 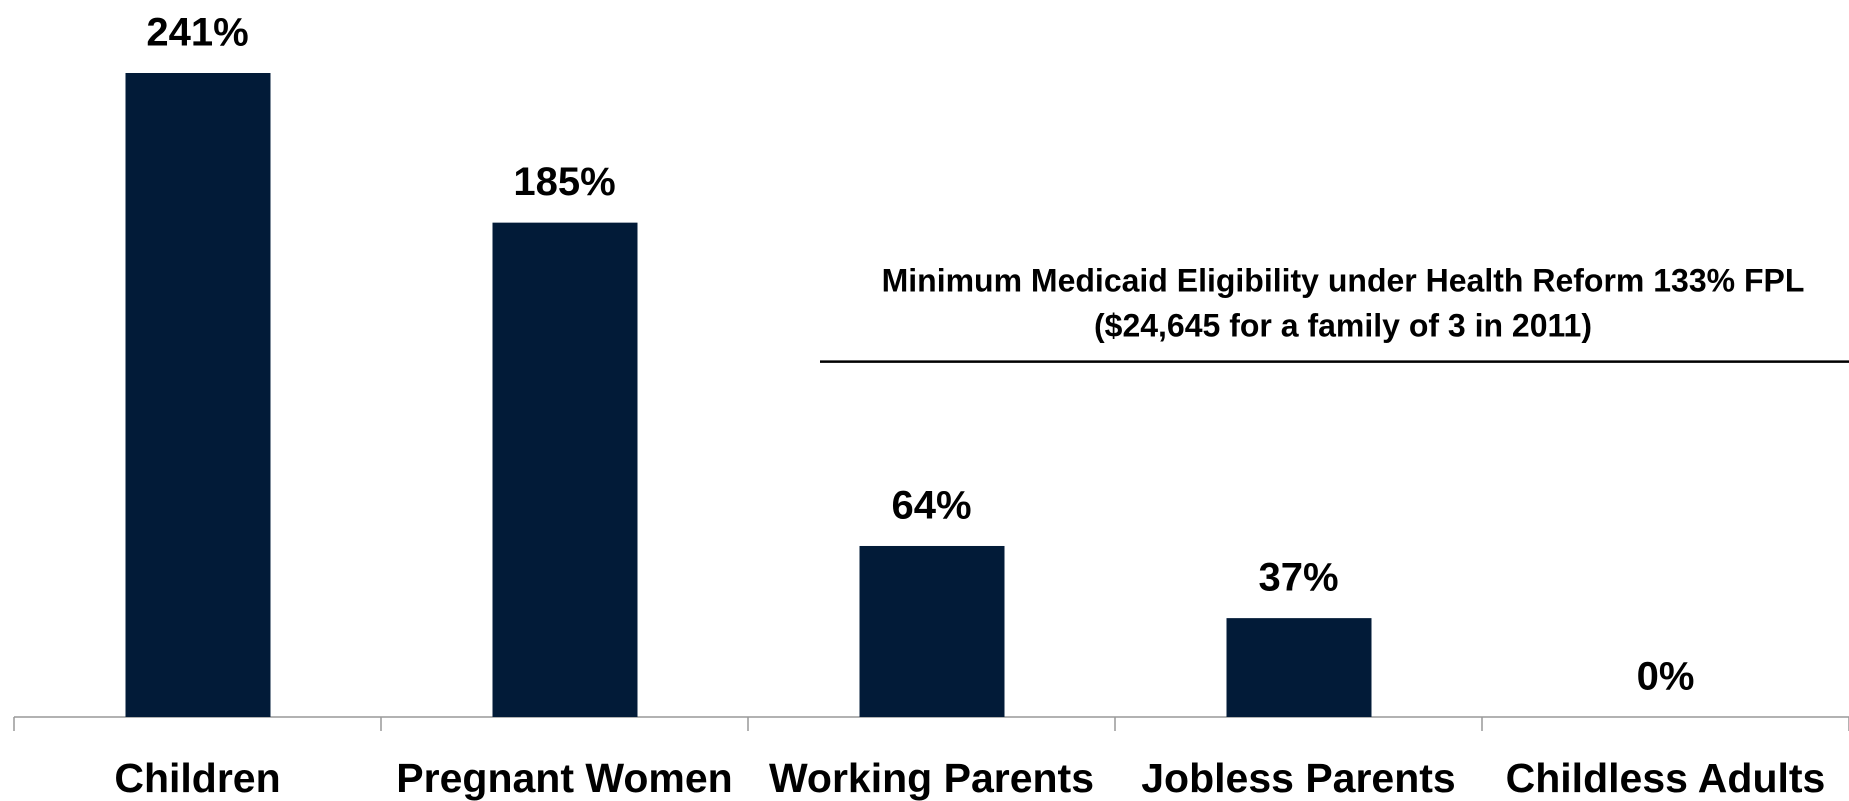 I want to click on x-tick-label: Children, so click(x=197, y=778).